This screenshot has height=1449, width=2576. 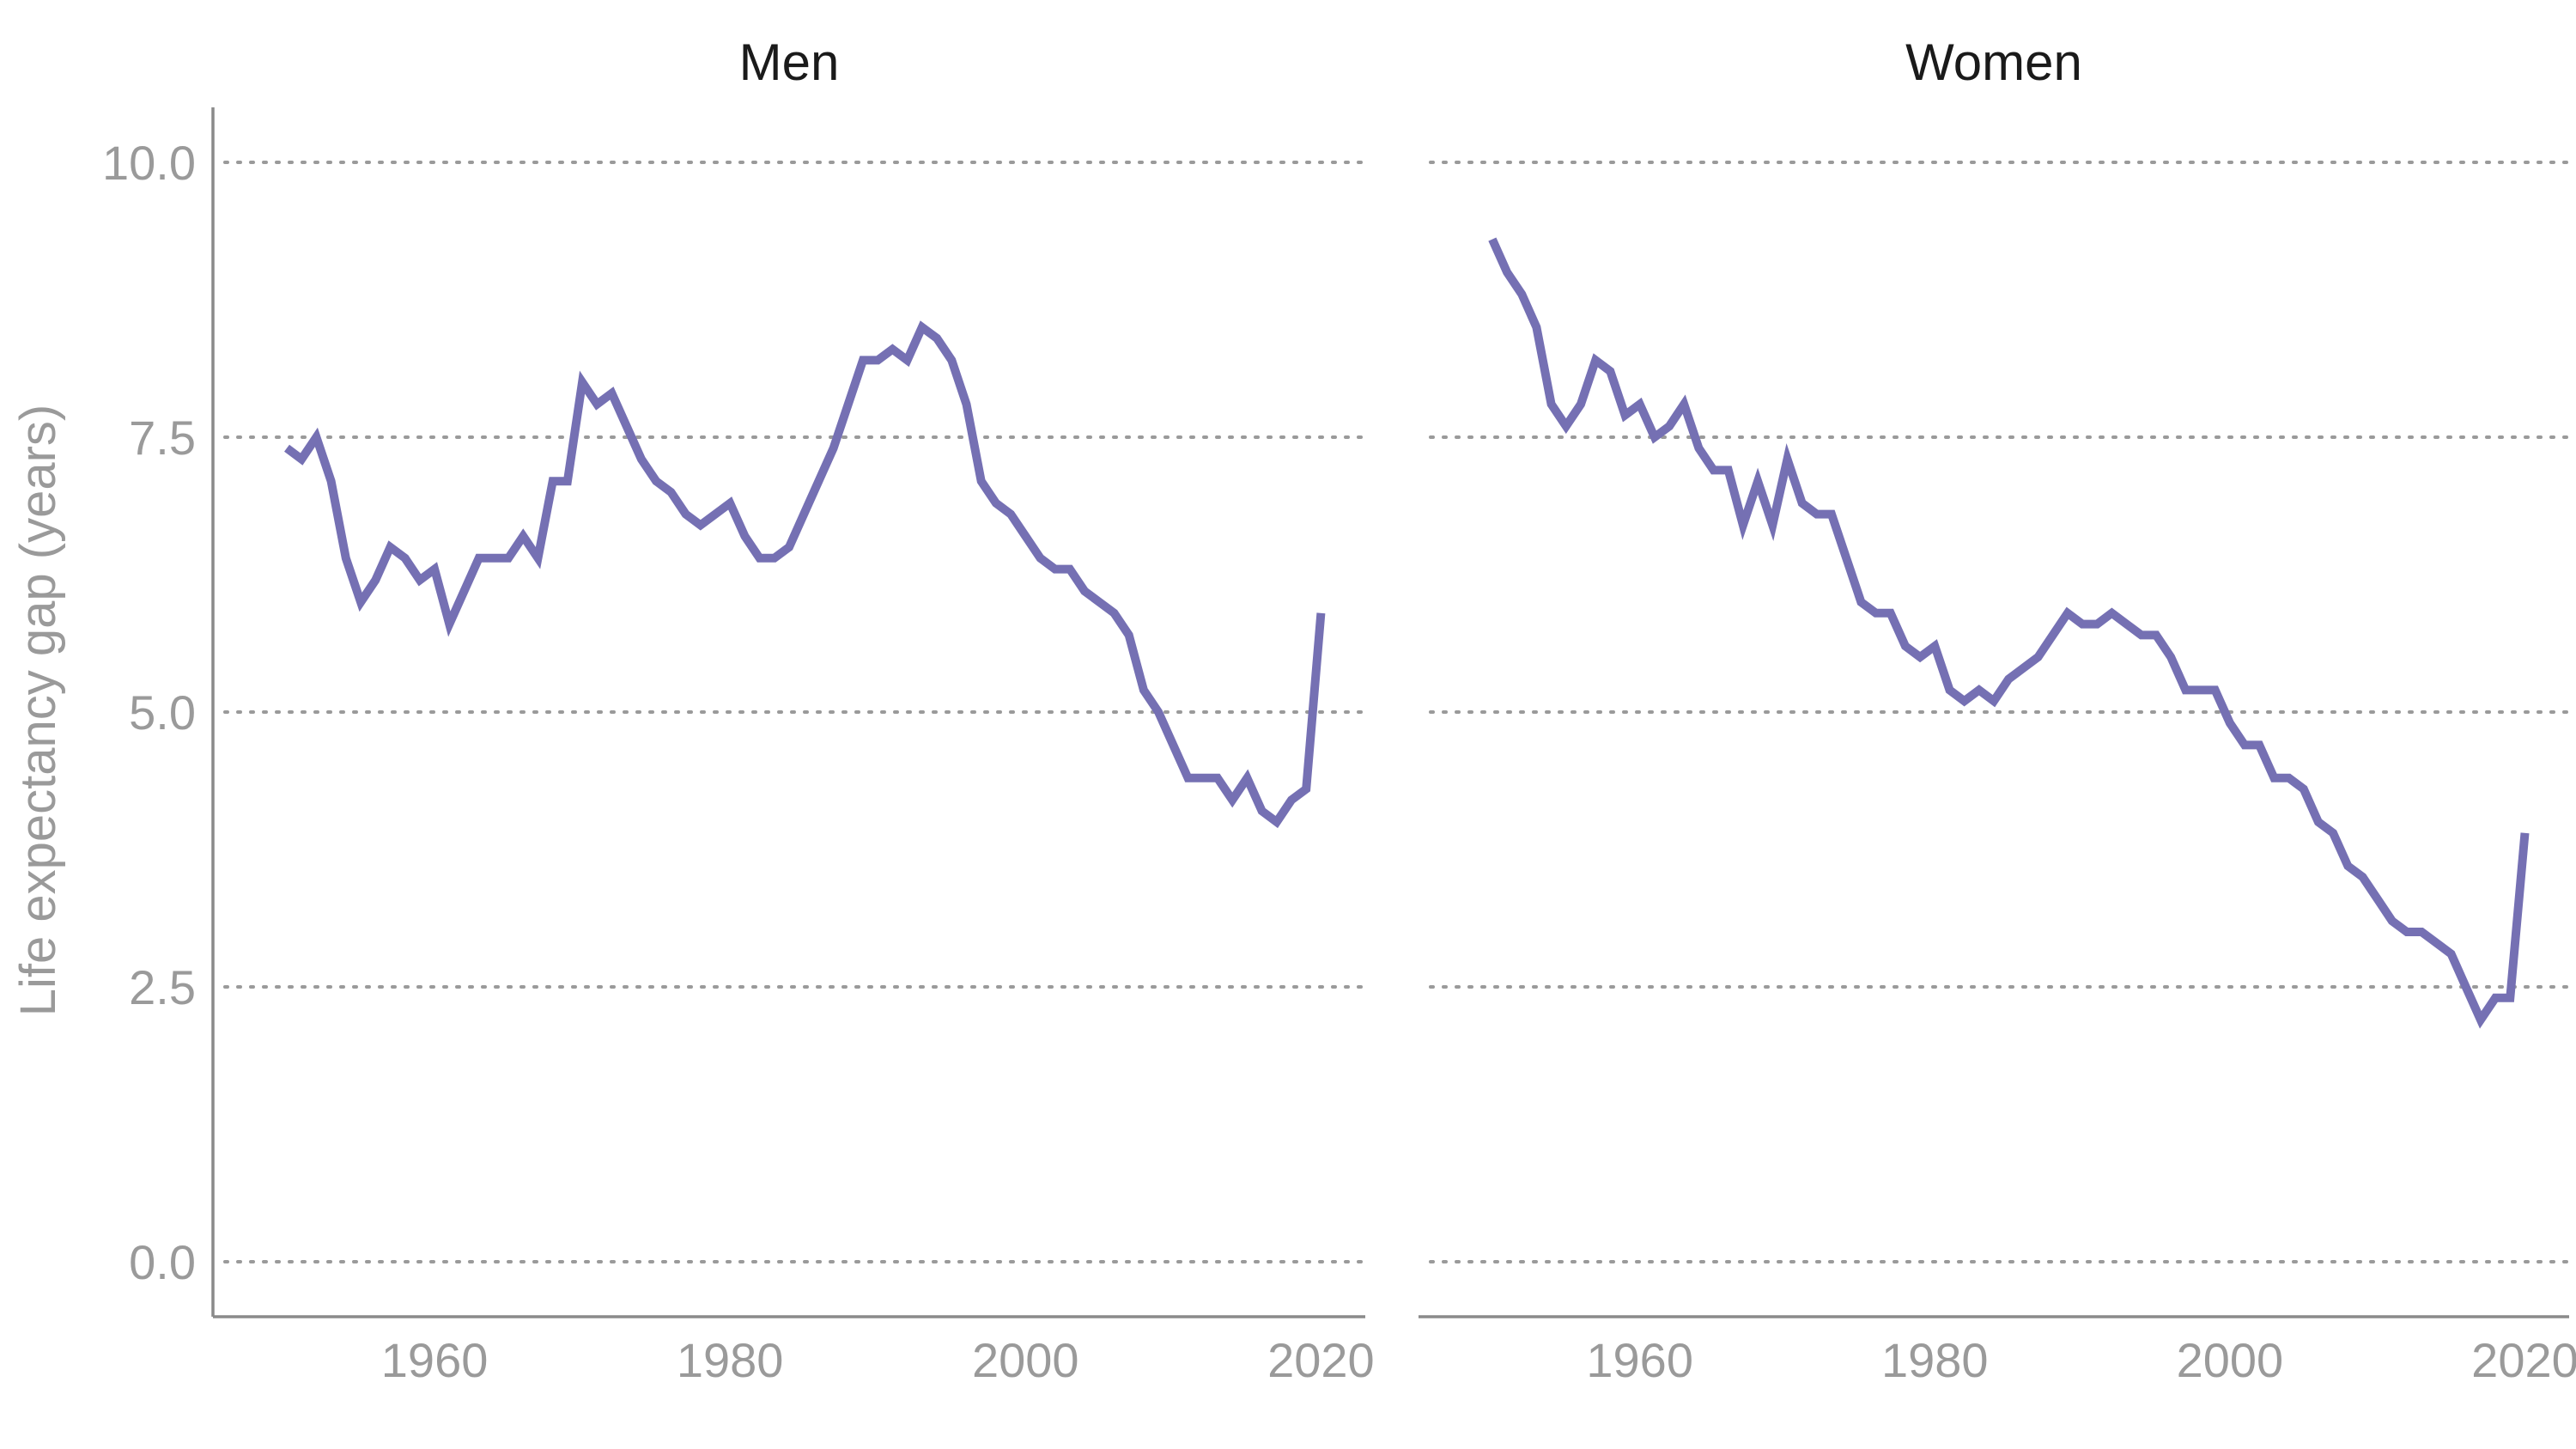 I want to click on panel-title: Women, so click(x=1994, y=62).